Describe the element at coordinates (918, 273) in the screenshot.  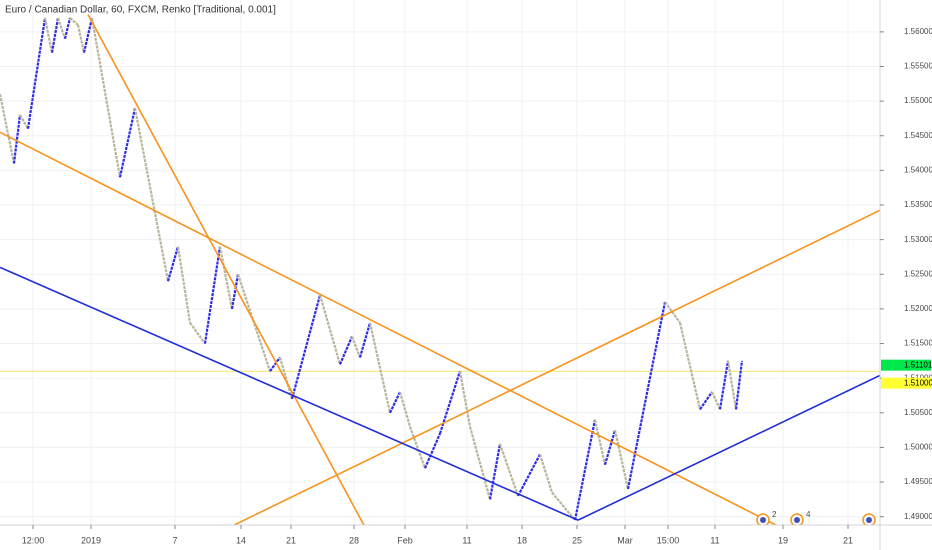
I see `y-tick-label: 1.52500` at that location.